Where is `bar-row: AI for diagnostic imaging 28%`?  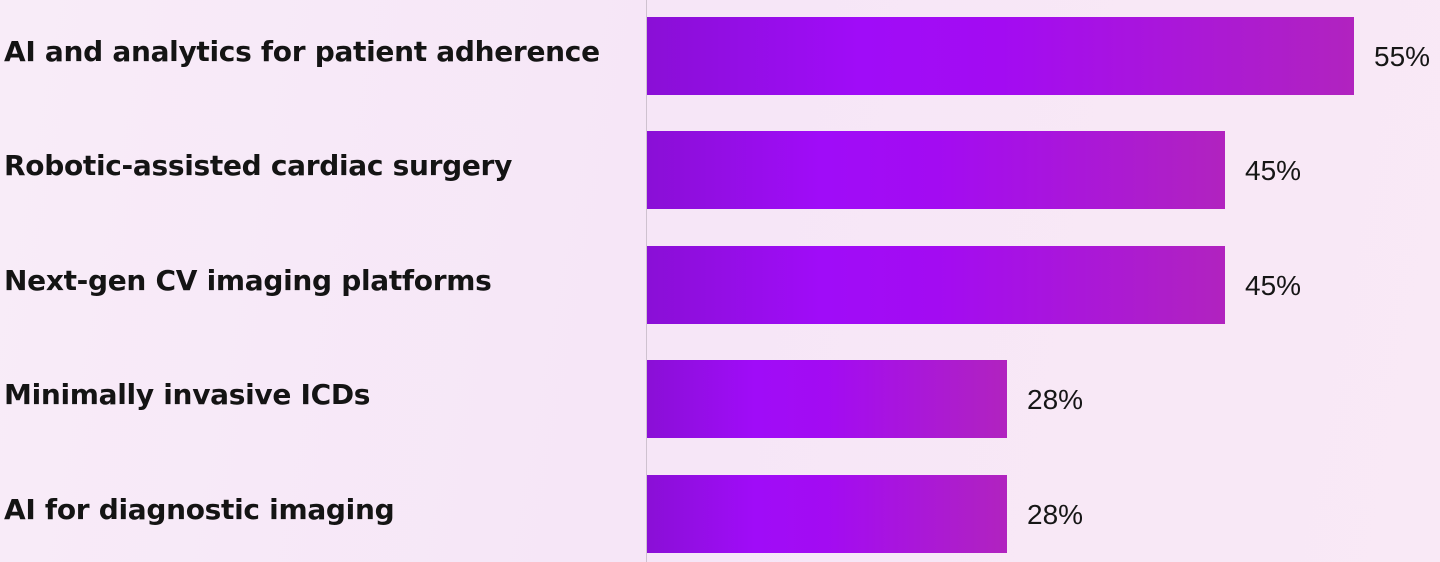 bar-row: AI for diagnostic imaging 28% is located at coordinates (720, 514).